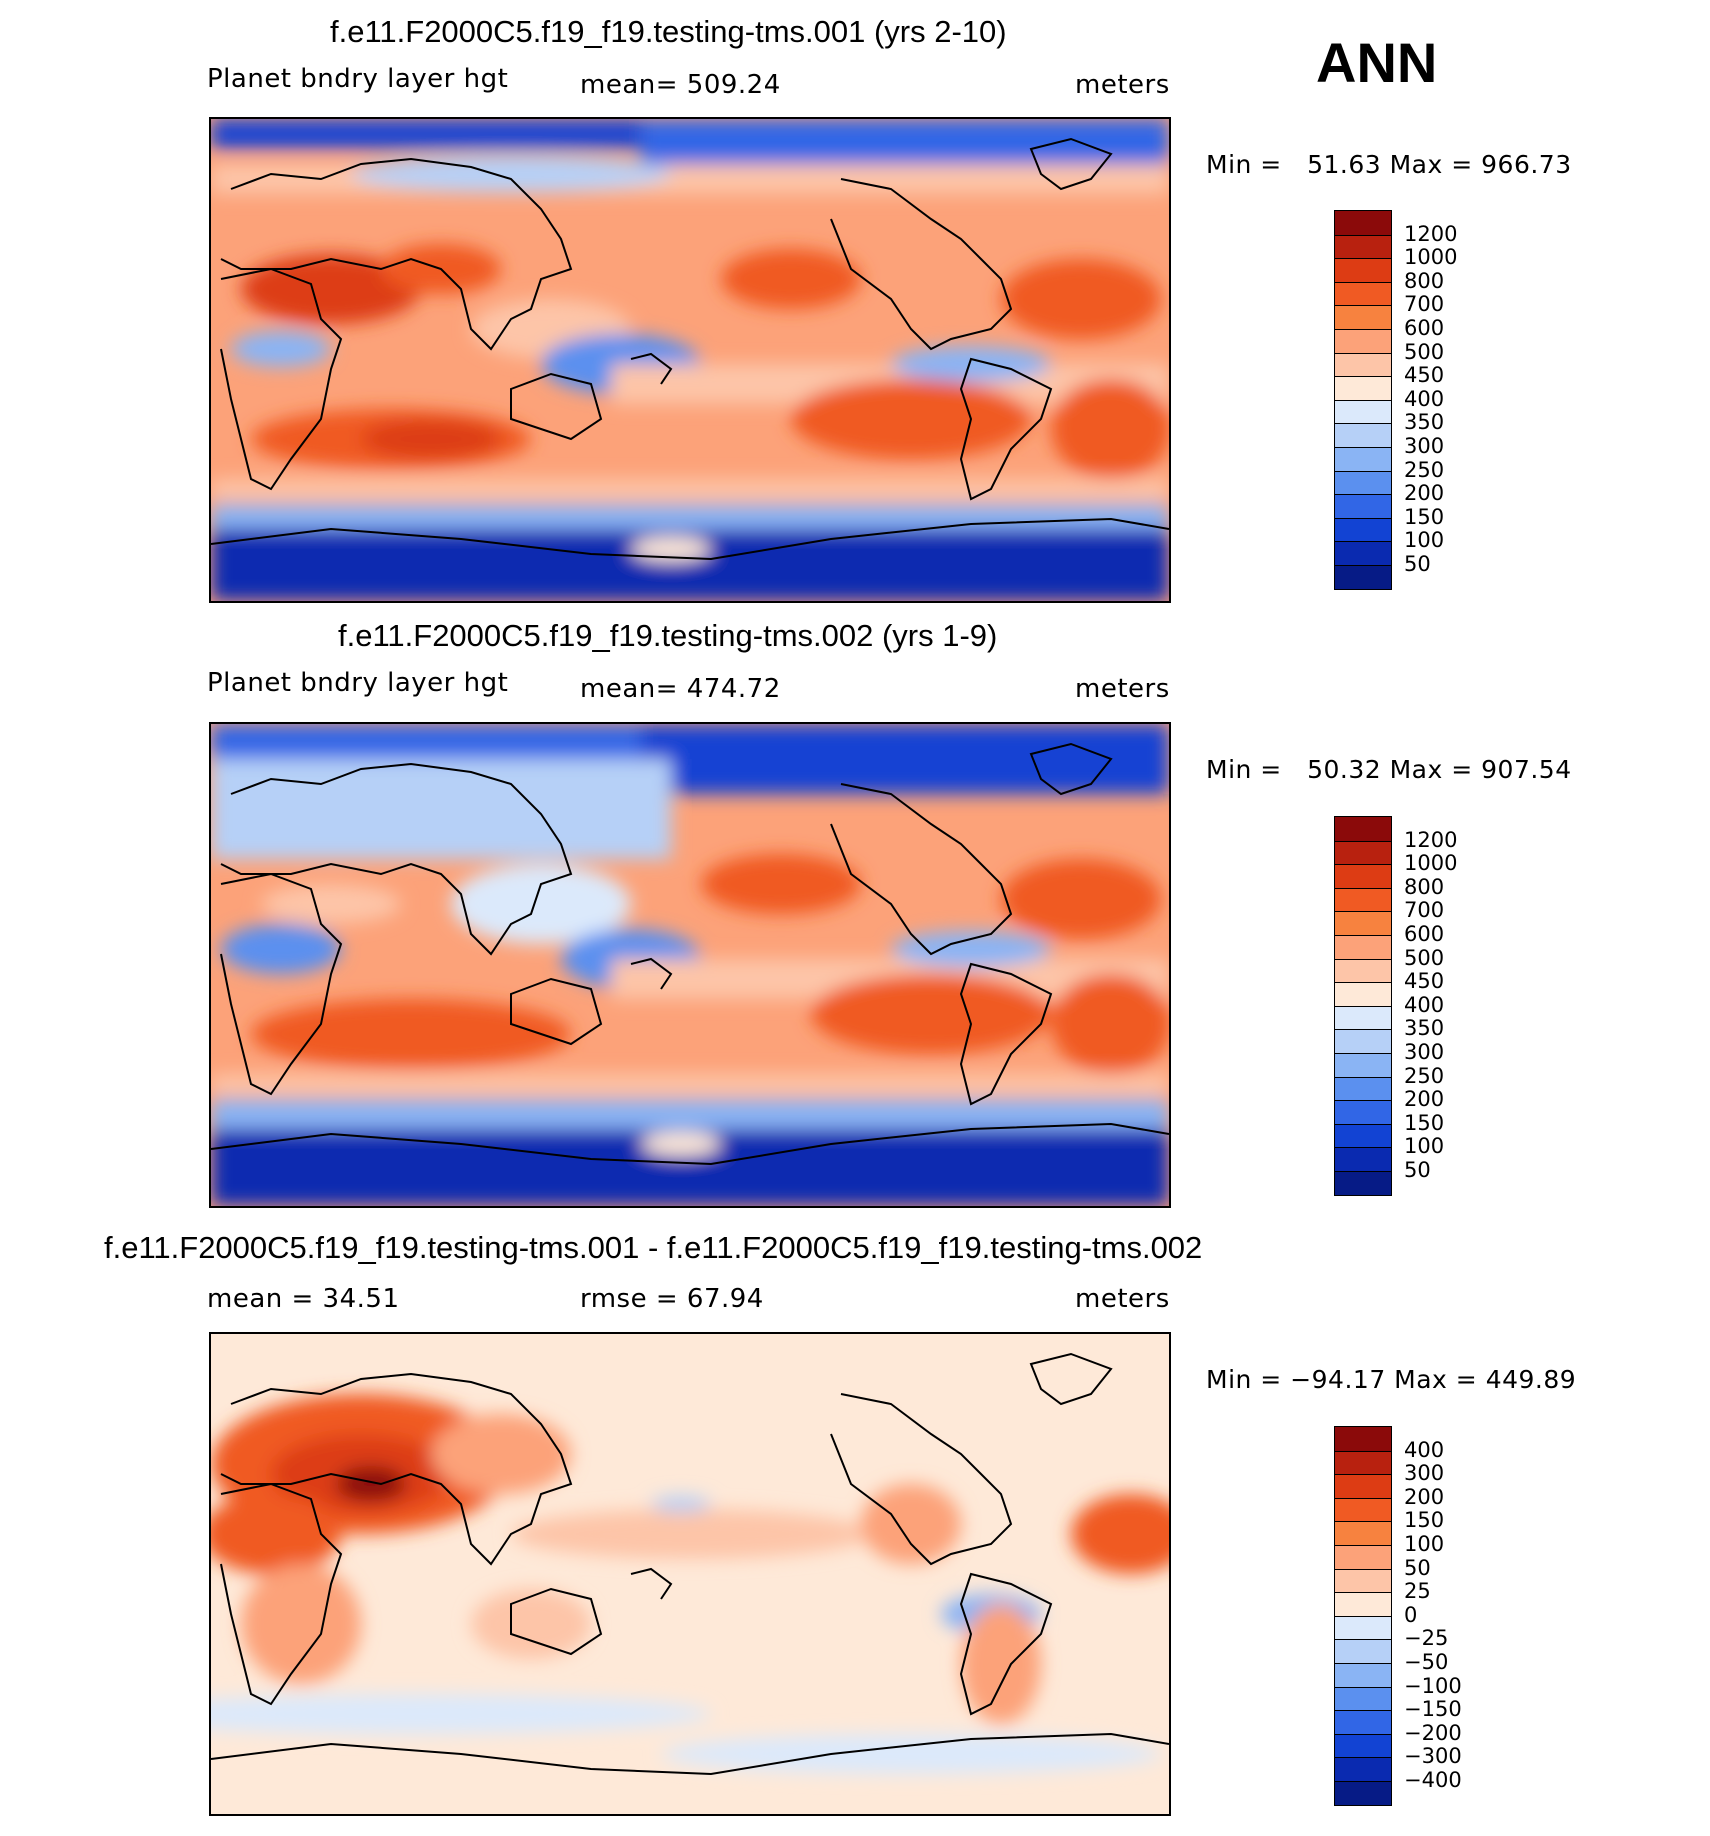 Image resolution: width=1710 pixels, height=1836 pixels. What do you see at coordinates (1433, 1732) in the screenshot?
I see `colorbar-label: −200` at bounding box center [1433, 1732].